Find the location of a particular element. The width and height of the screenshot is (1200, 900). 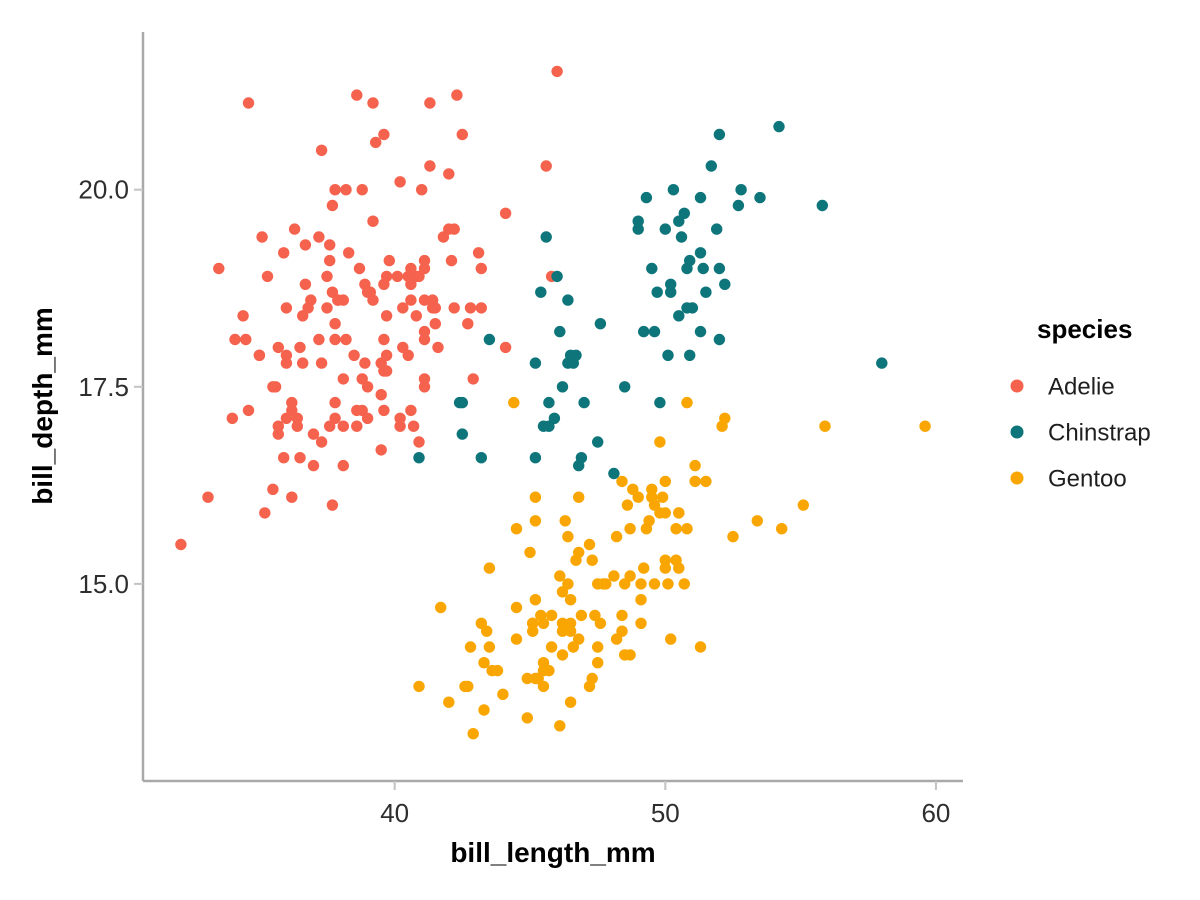

legend-item-gentoo: Gentoo is located at coordinates (1068, 479).